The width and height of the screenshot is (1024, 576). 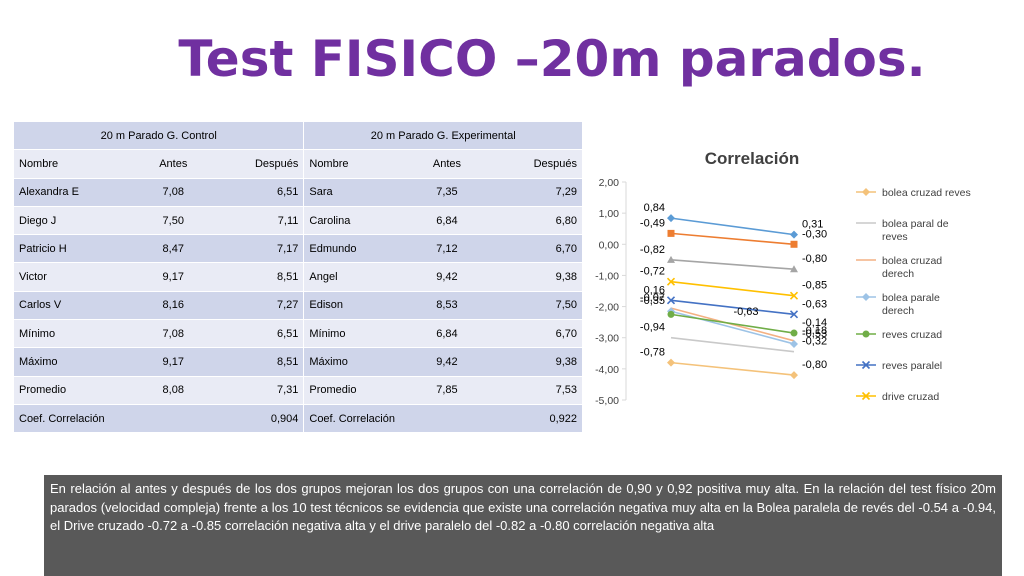 I want to click on legend-label: bolea cruzad derech, so click(x=912, y=267).